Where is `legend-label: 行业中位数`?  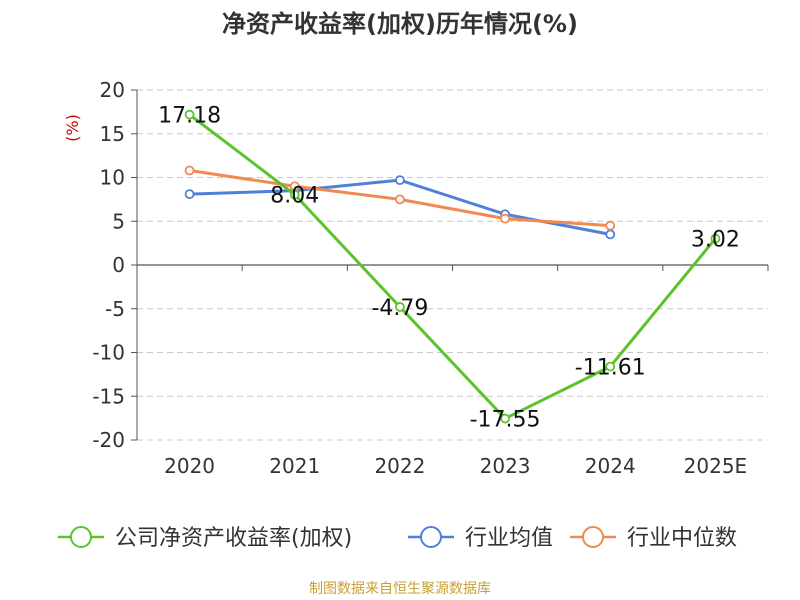 legend-label: 行业中位数 is located at coordinates (682, 538).